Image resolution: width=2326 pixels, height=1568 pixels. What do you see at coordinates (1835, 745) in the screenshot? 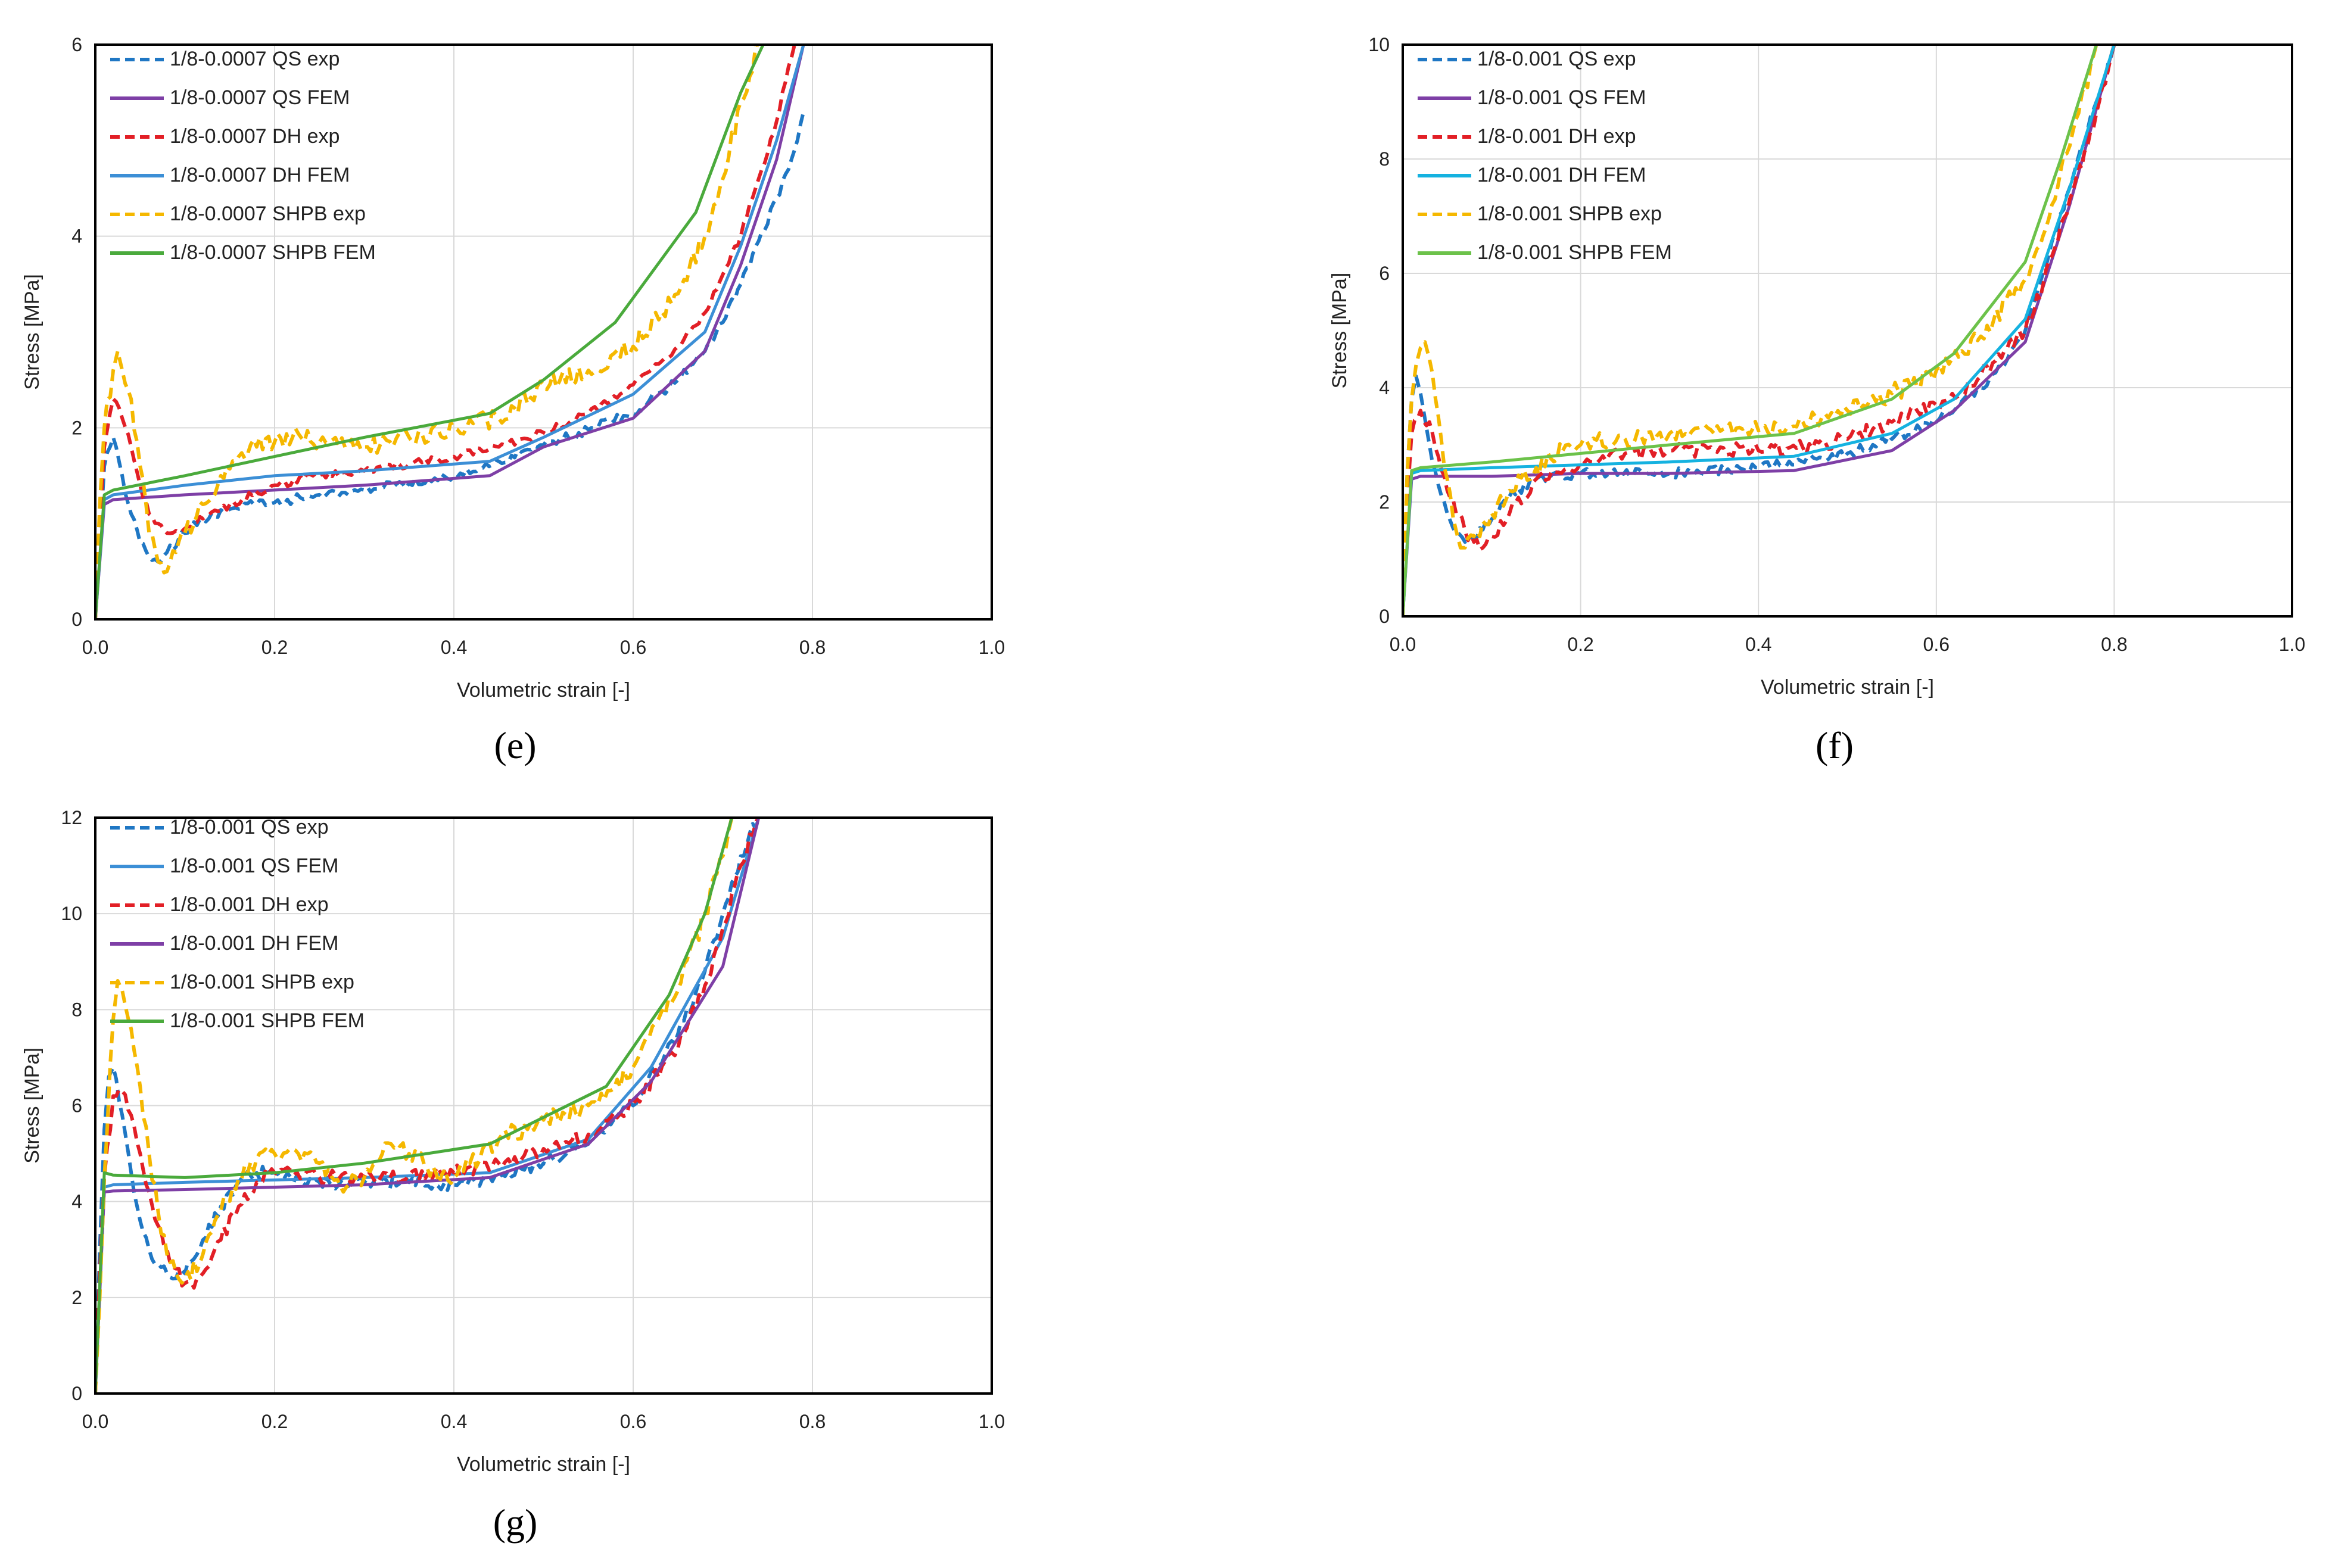
I see `panel-label-f: (f)` at bounding box center [1835, 745].